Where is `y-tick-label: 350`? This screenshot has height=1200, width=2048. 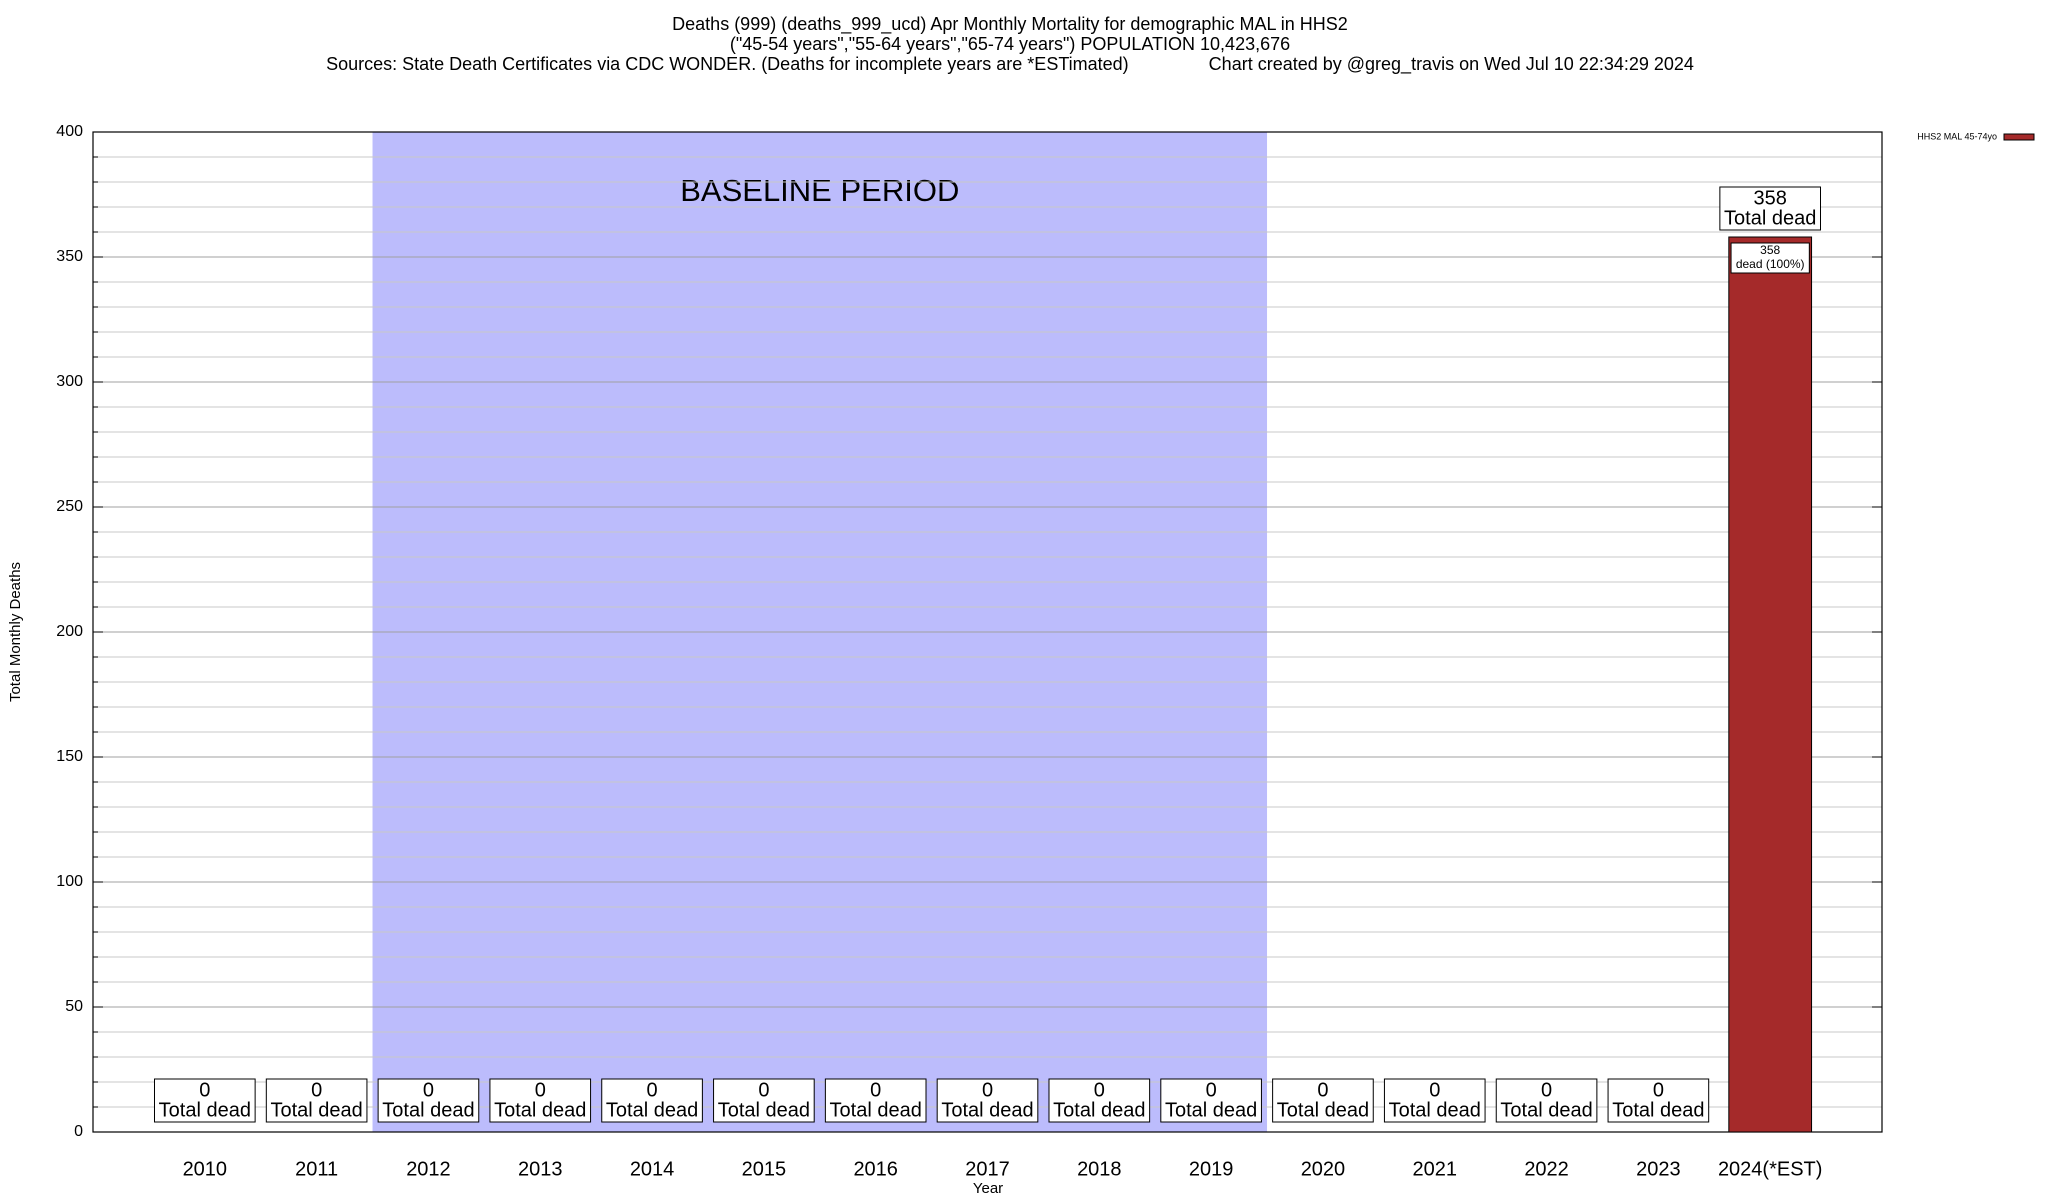
y-tick-label: 350 is located at coordinates (69, 256).